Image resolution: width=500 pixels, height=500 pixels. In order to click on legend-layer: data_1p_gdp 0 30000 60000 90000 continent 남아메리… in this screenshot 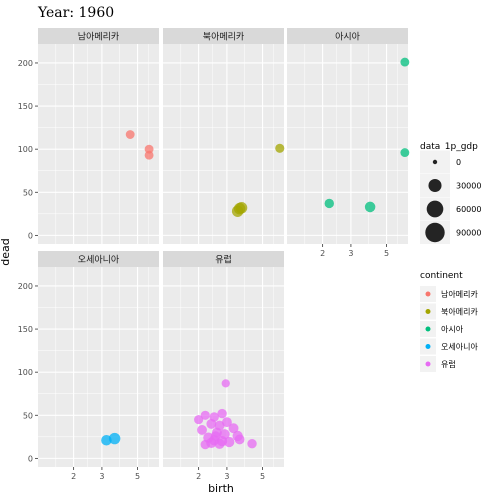, I will do `click(450, 257)`.